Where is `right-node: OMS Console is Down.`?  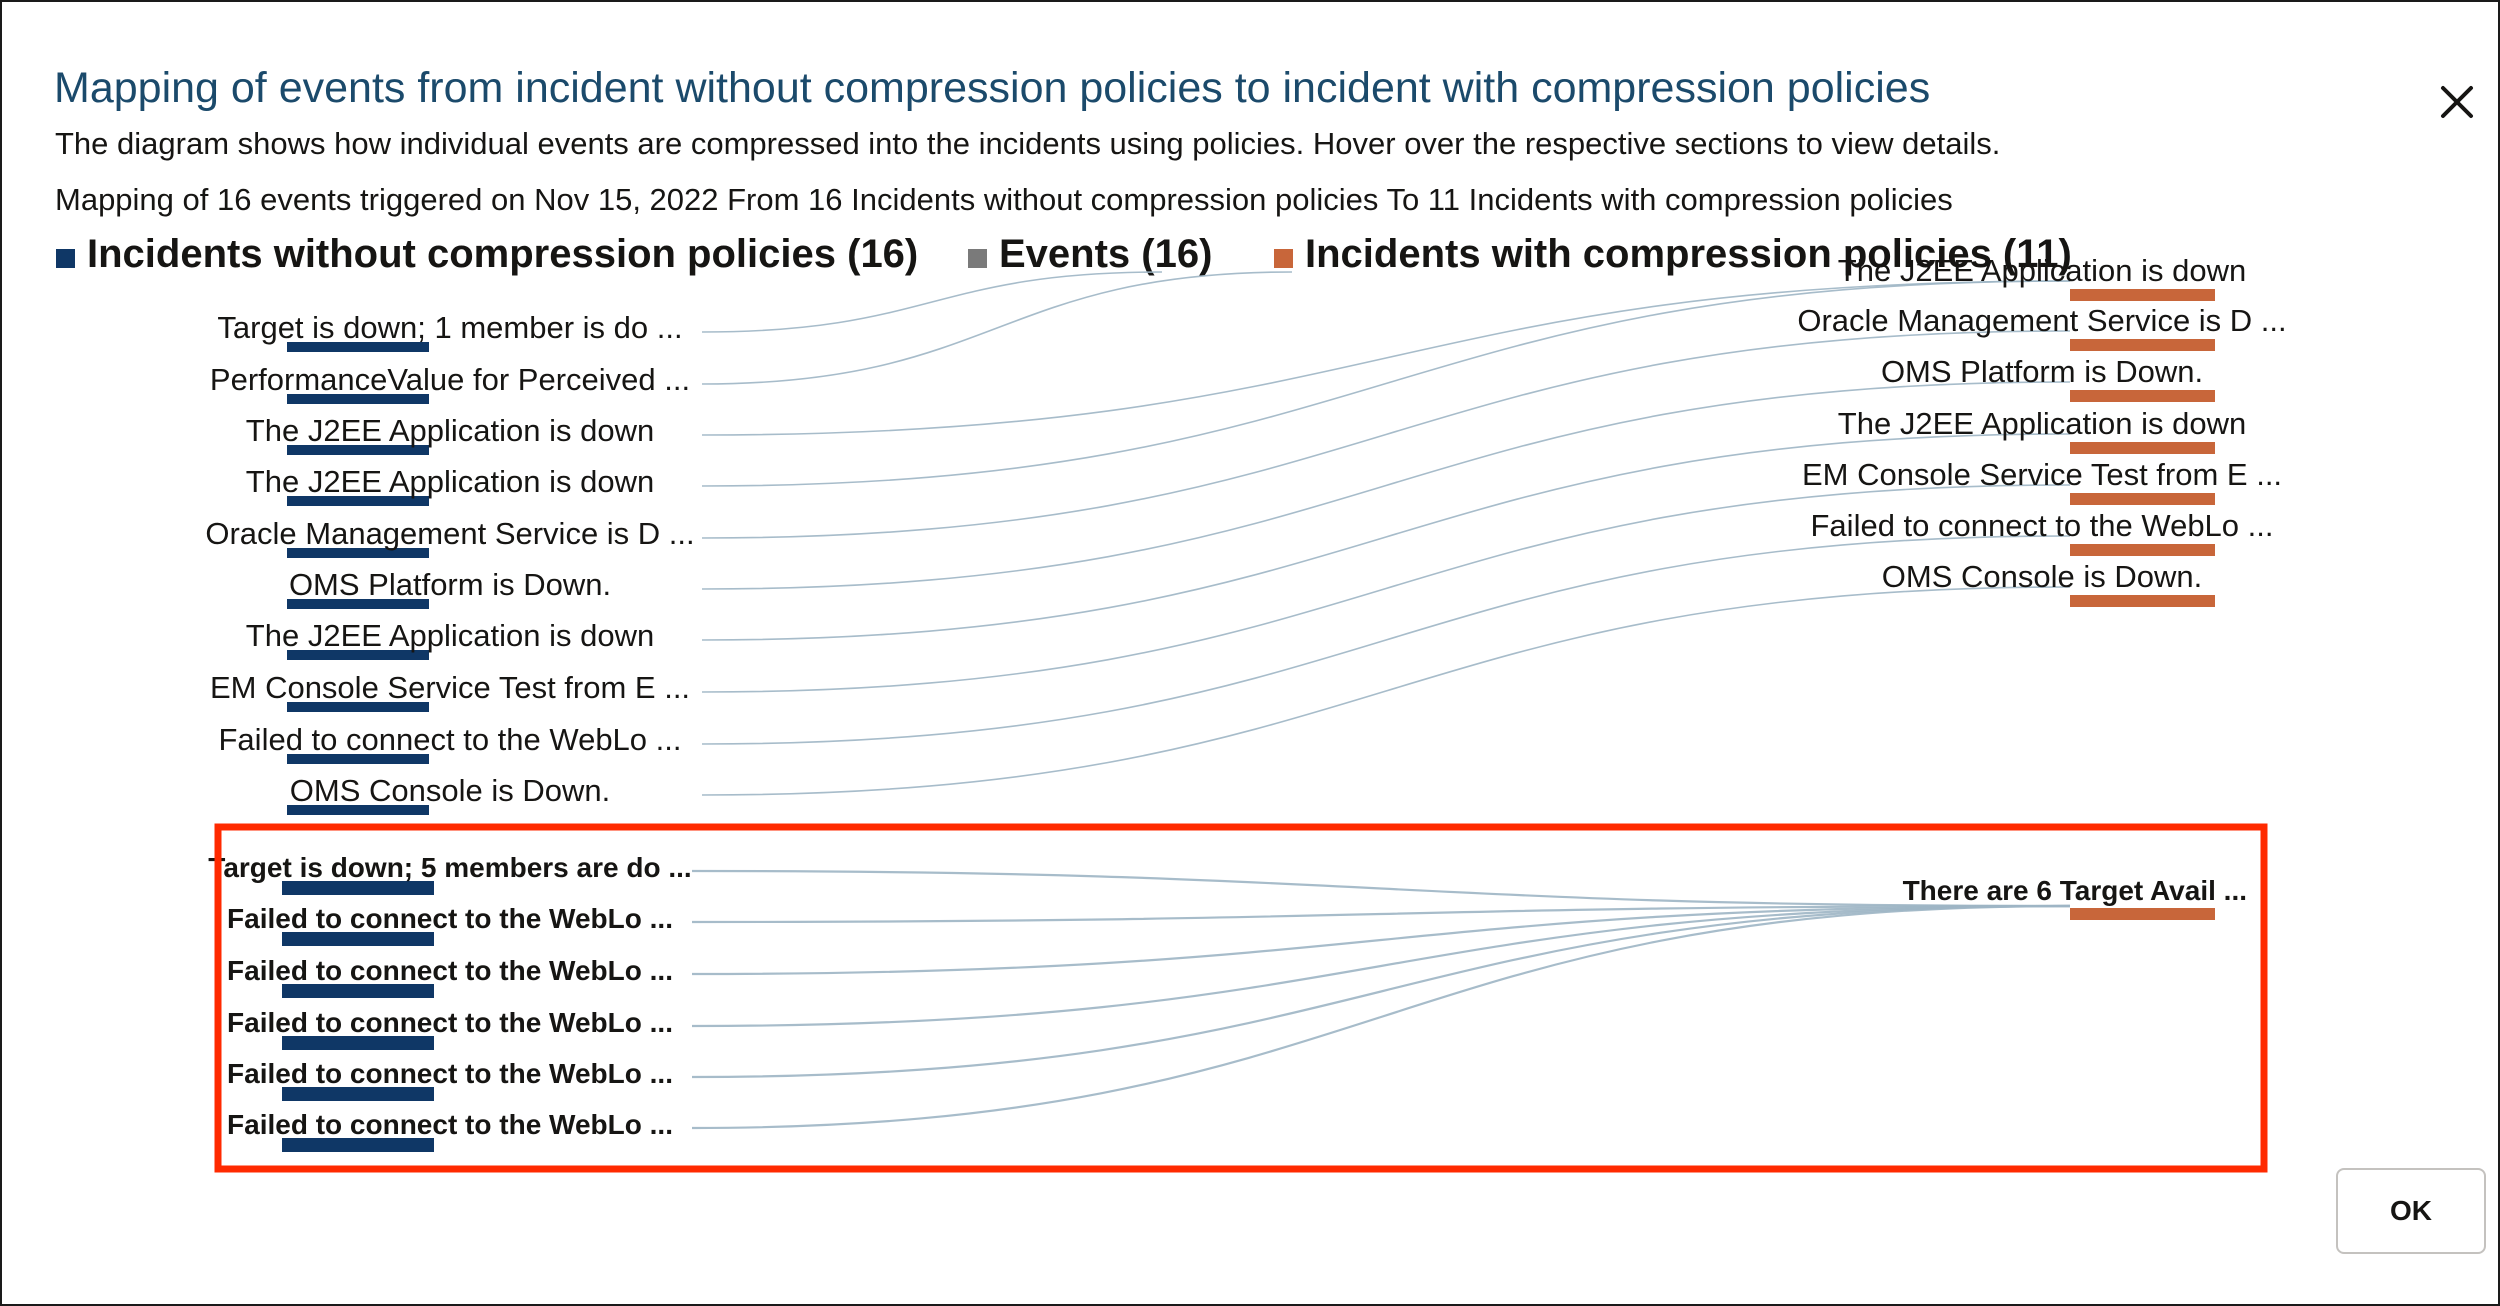 right-node: OMS Console is Down. is located at coordinates (2048, 583).